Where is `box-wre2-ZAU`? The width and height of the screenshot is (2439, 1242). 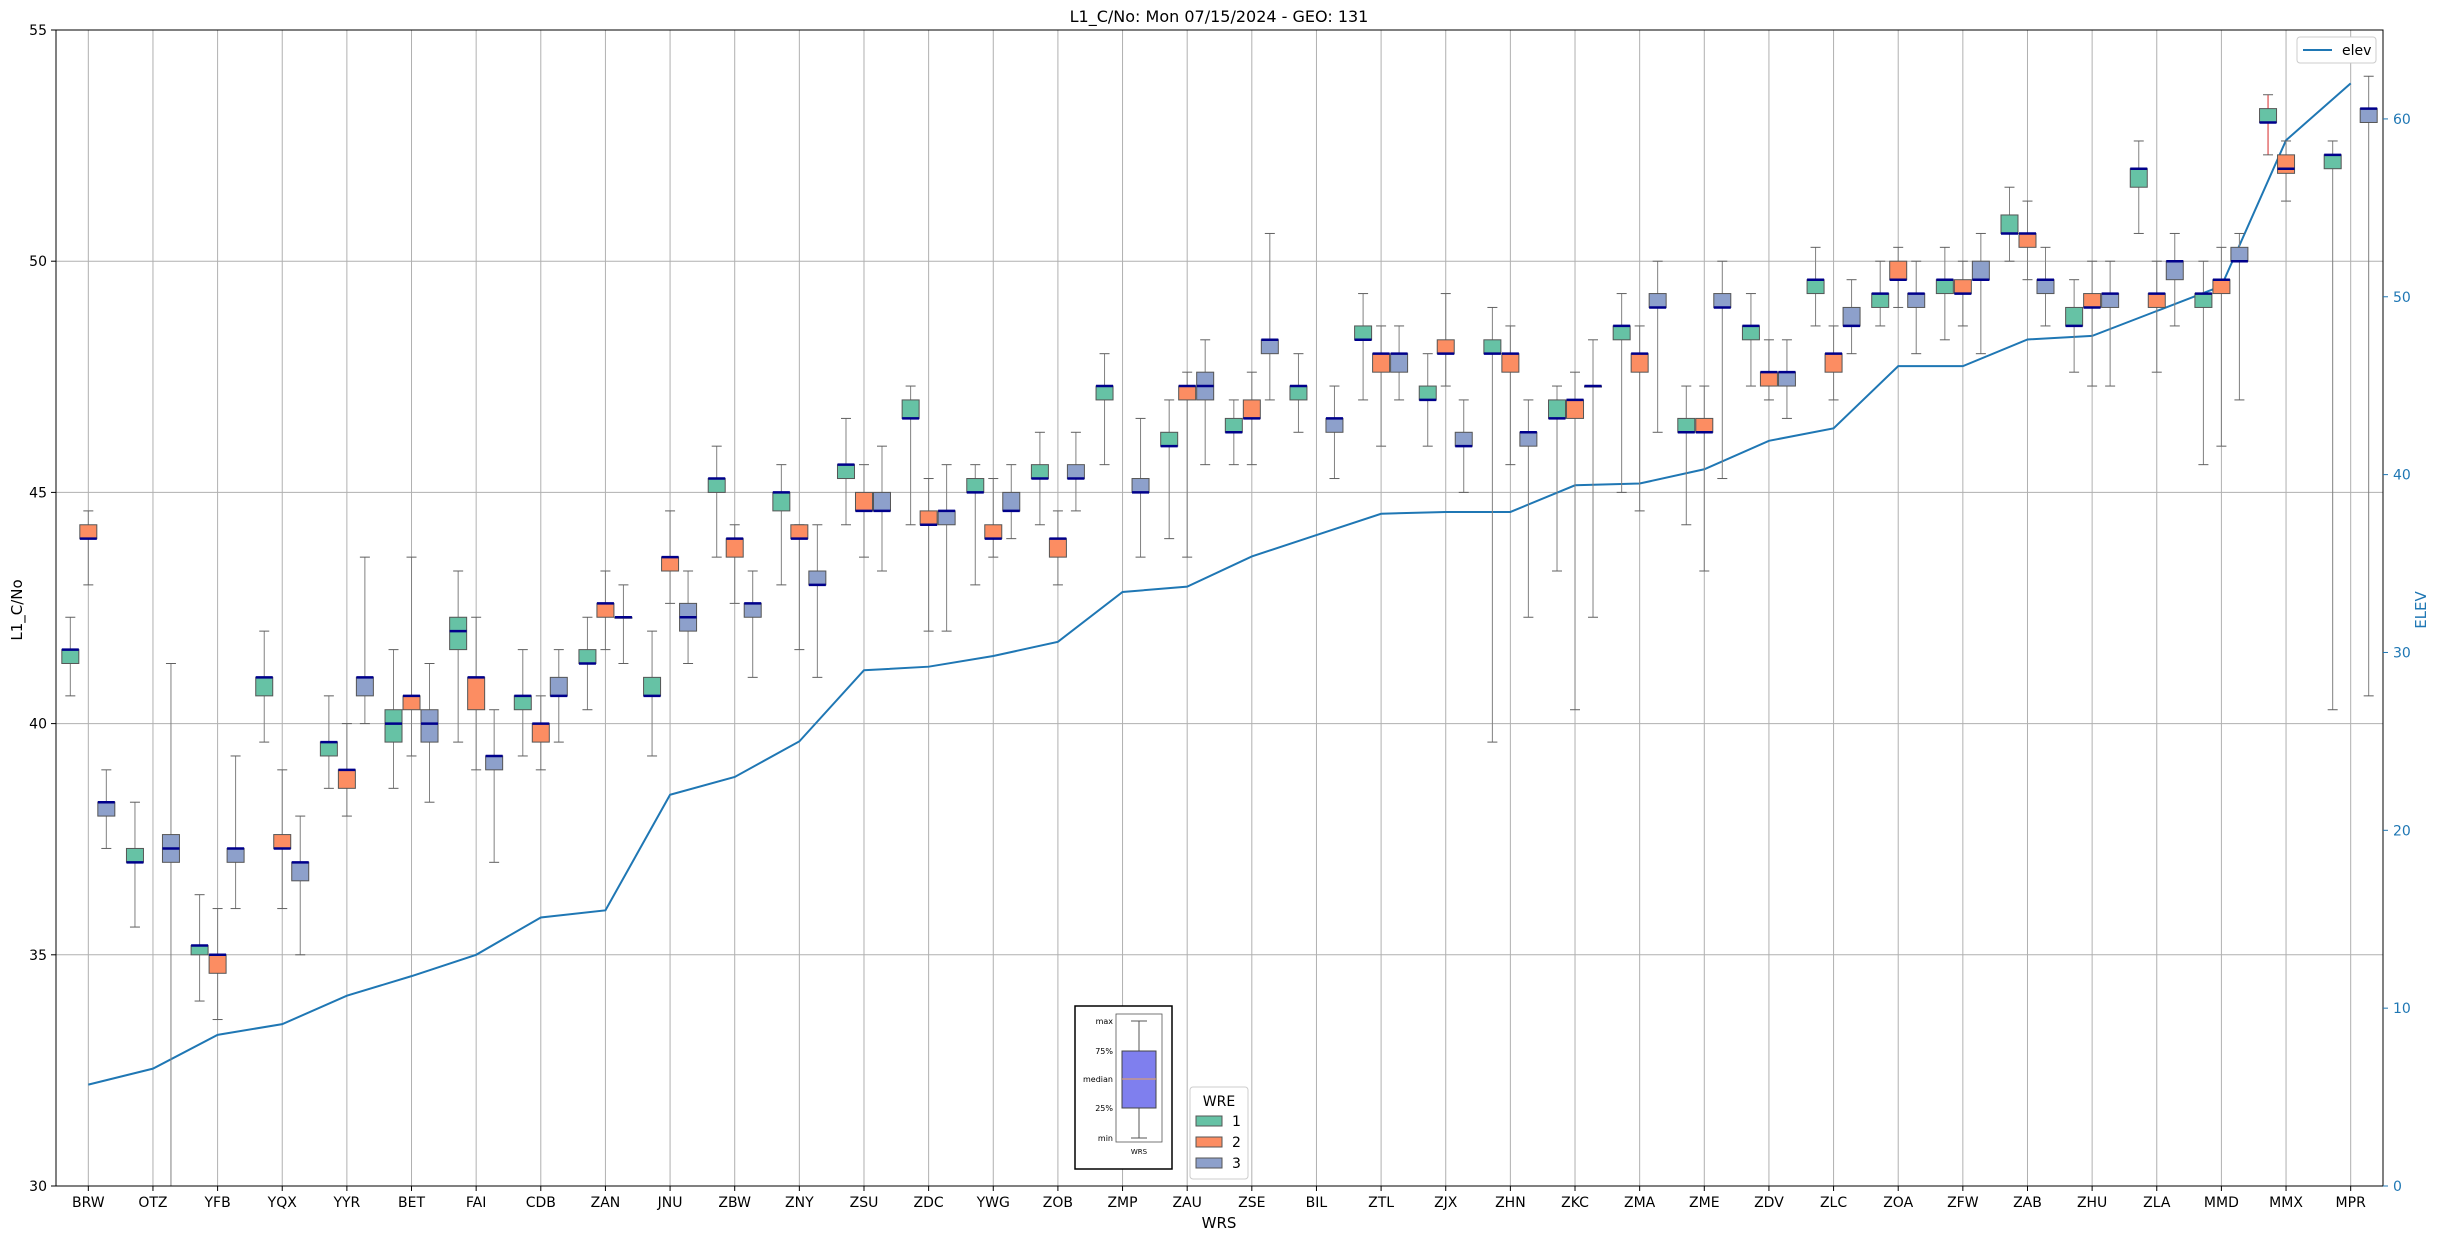 box-wre2-ZAU is located at coordinates (1187, 464).